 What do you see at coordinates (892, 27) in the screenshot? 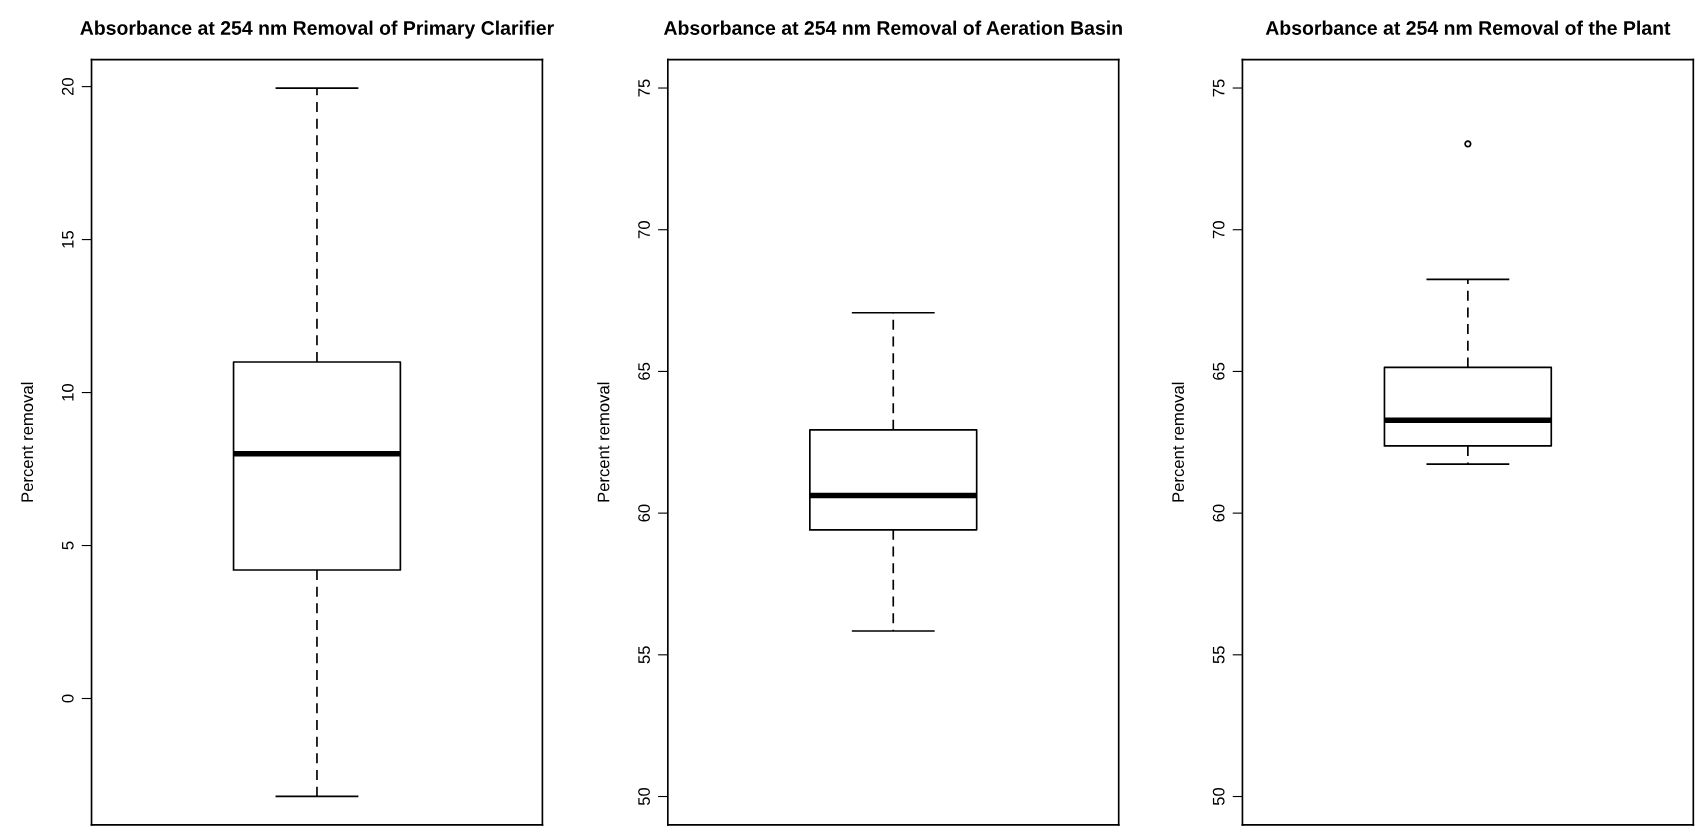
I see `chart-title: Absorbance at 254 nm Removal of Aeration Basin` at bounding box center [892, 27].